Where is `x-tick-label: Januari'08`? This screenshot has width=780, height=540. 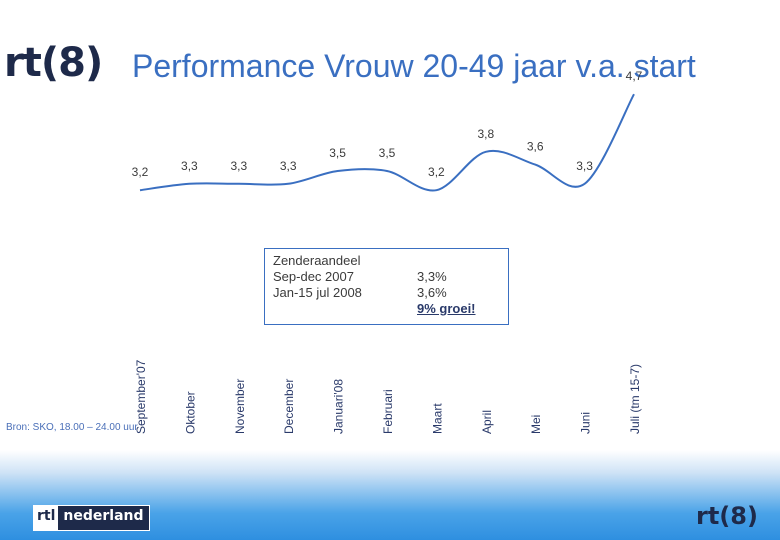
x-tick-label: Januari'08 is located at coordinates (339, 406).